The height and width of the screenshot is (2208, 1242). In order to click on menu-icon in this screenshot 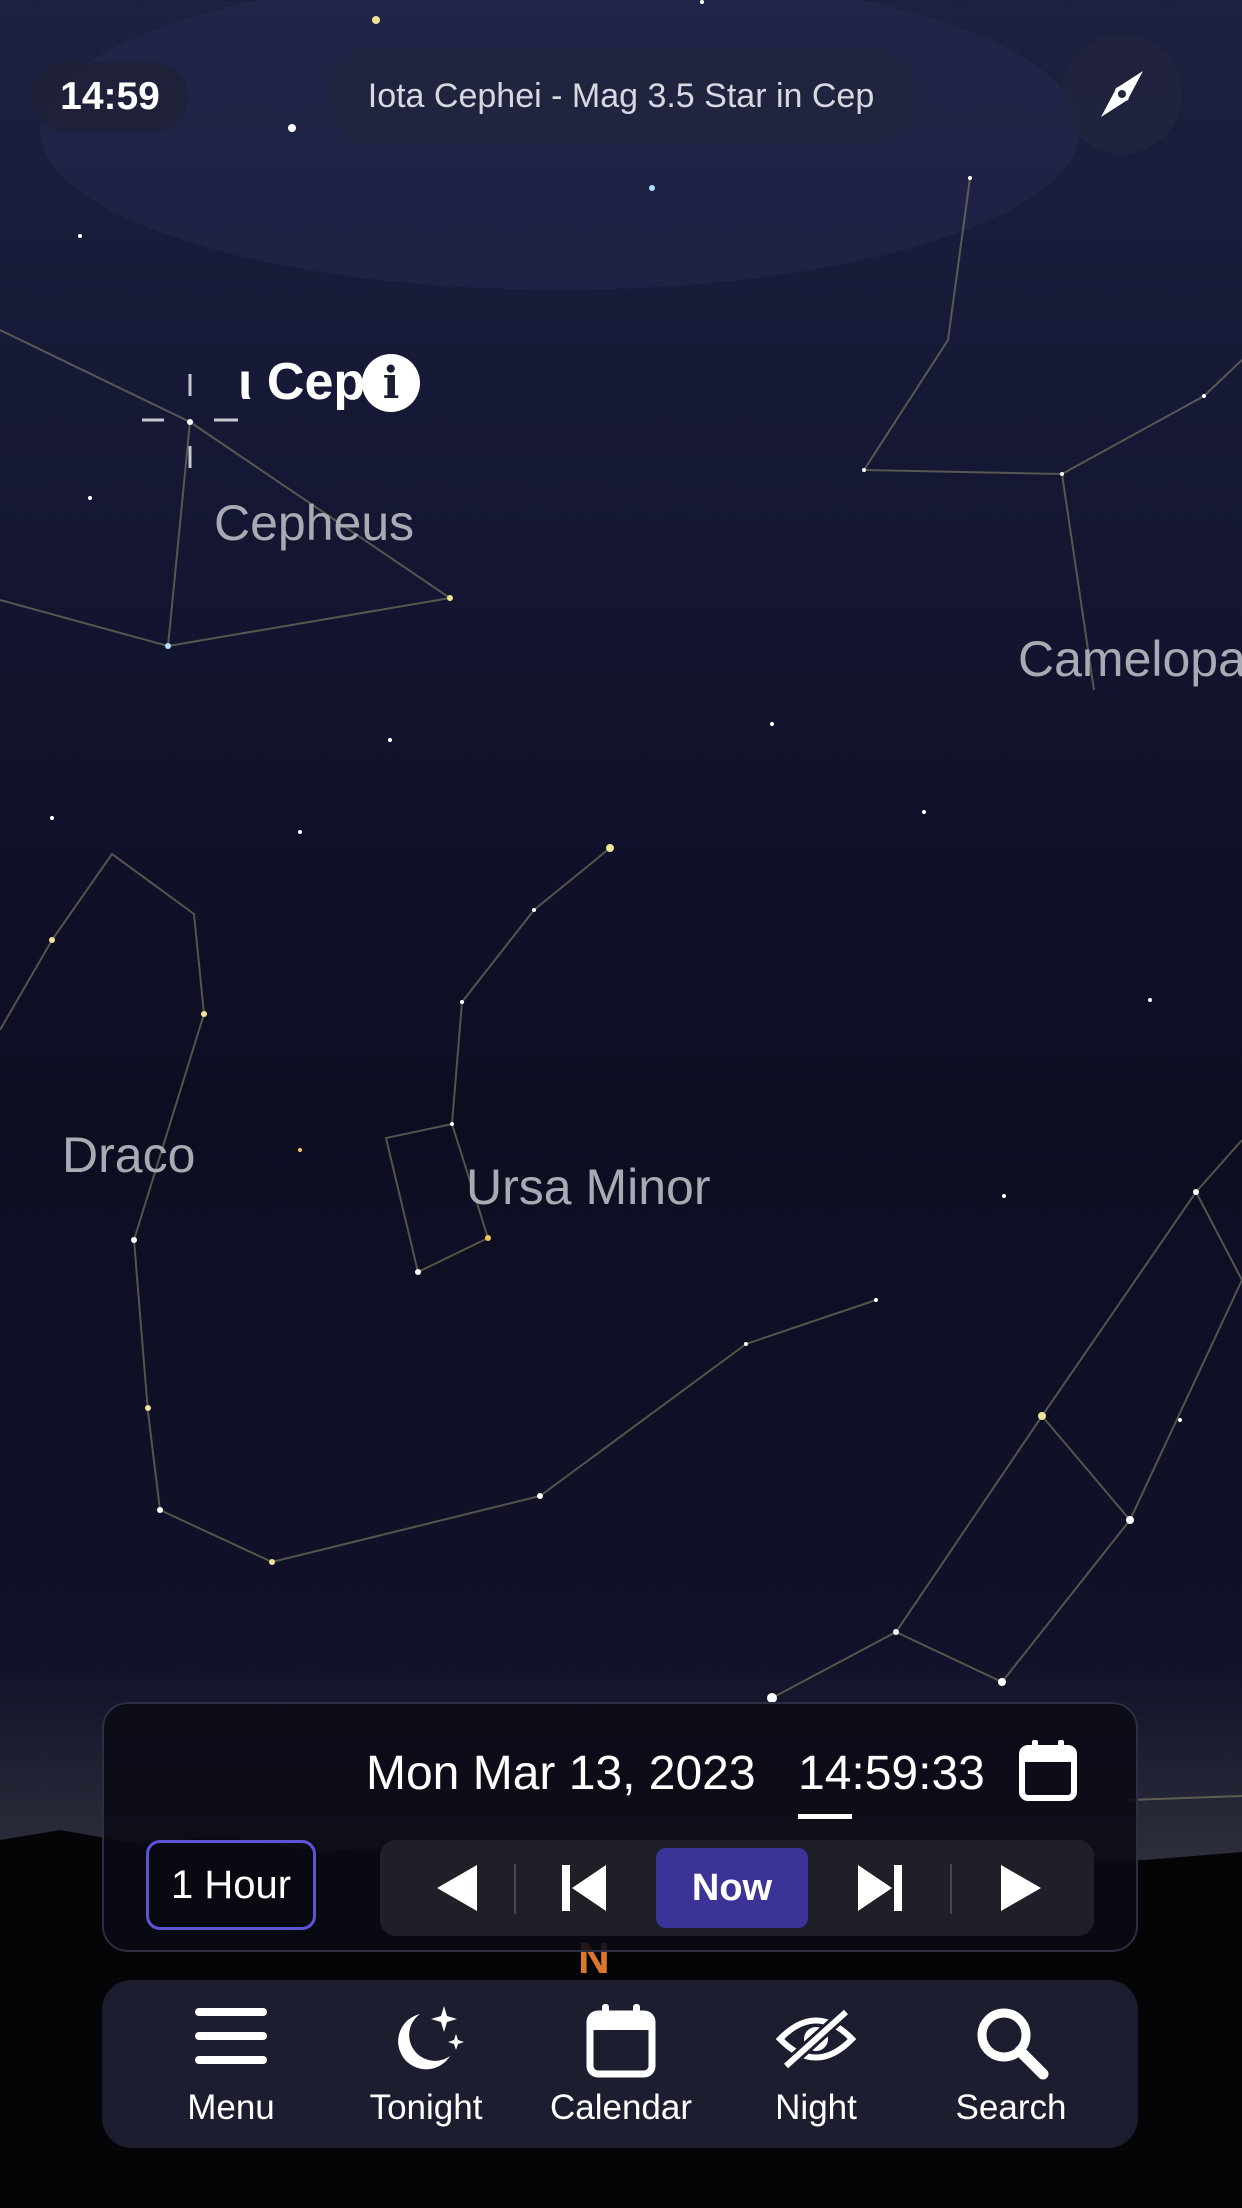, I will do `click(231, 2036)`.